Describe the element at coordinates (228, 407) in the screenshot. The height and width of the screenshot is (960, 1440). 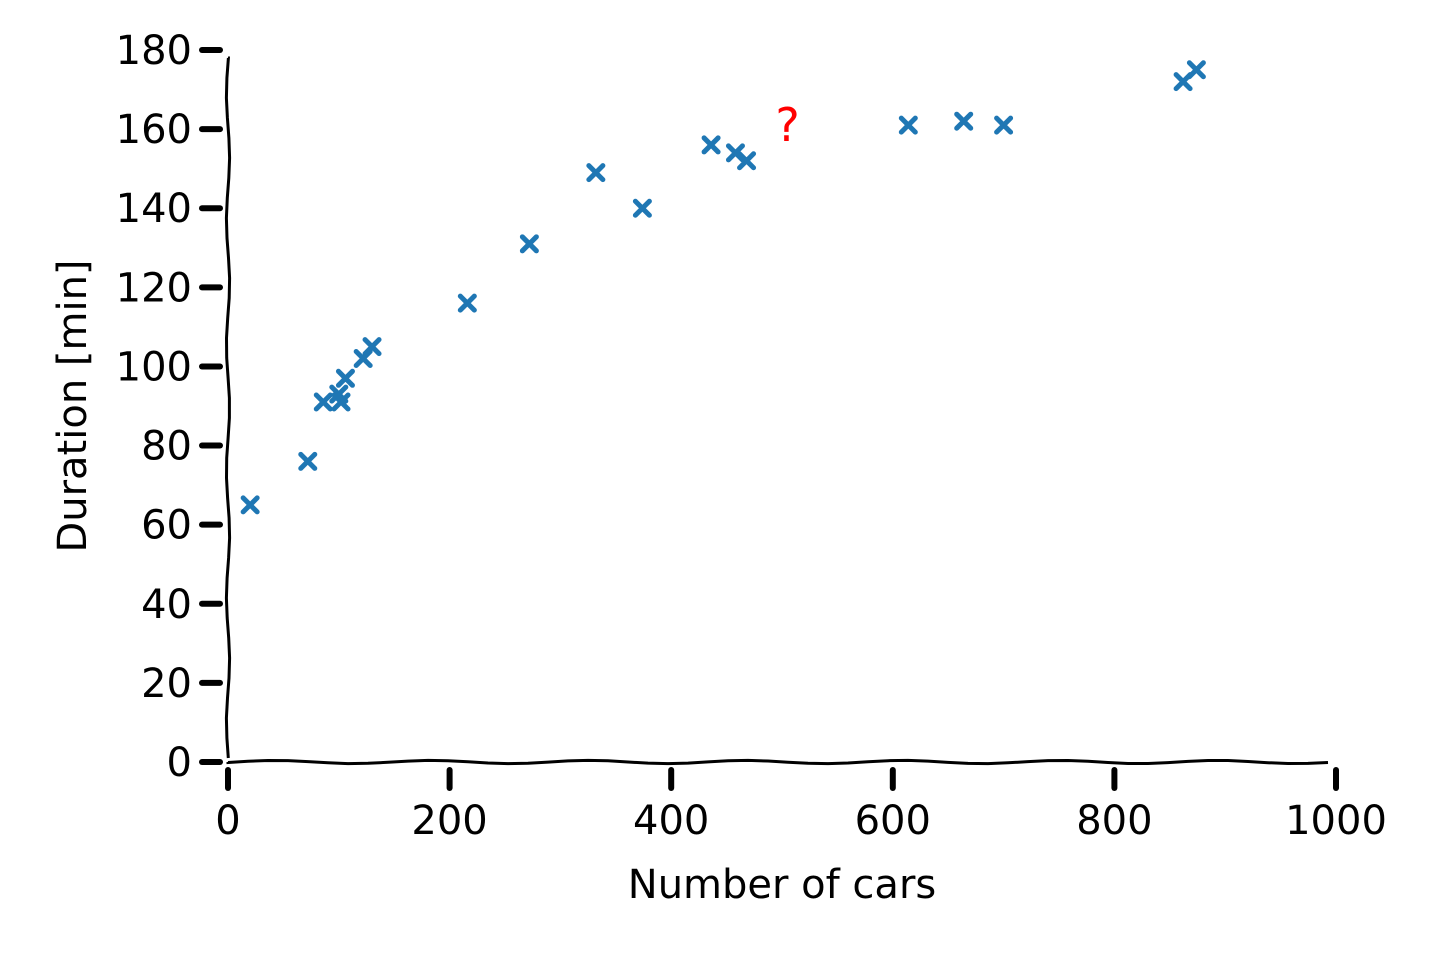
I see `y-axis-line` at that location.